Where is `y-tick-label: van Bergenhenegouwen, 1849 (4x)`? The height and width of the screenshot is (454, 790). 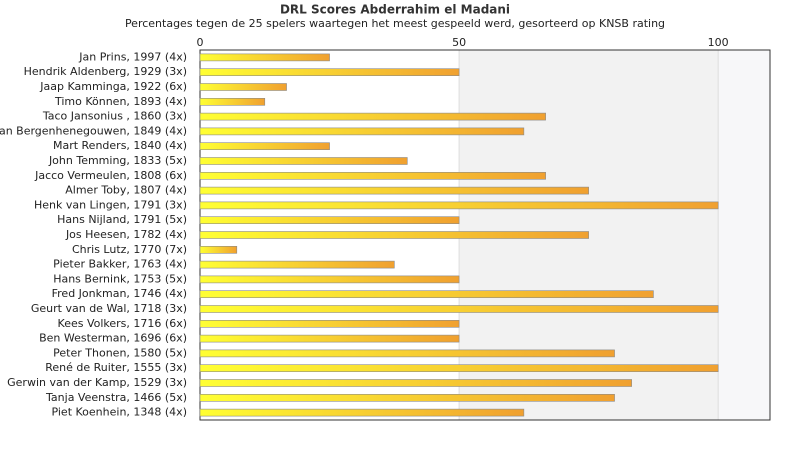
y-tick-label: van Bergenhenegouwen, 1849 (4x) is located at coordinates (93, 130).